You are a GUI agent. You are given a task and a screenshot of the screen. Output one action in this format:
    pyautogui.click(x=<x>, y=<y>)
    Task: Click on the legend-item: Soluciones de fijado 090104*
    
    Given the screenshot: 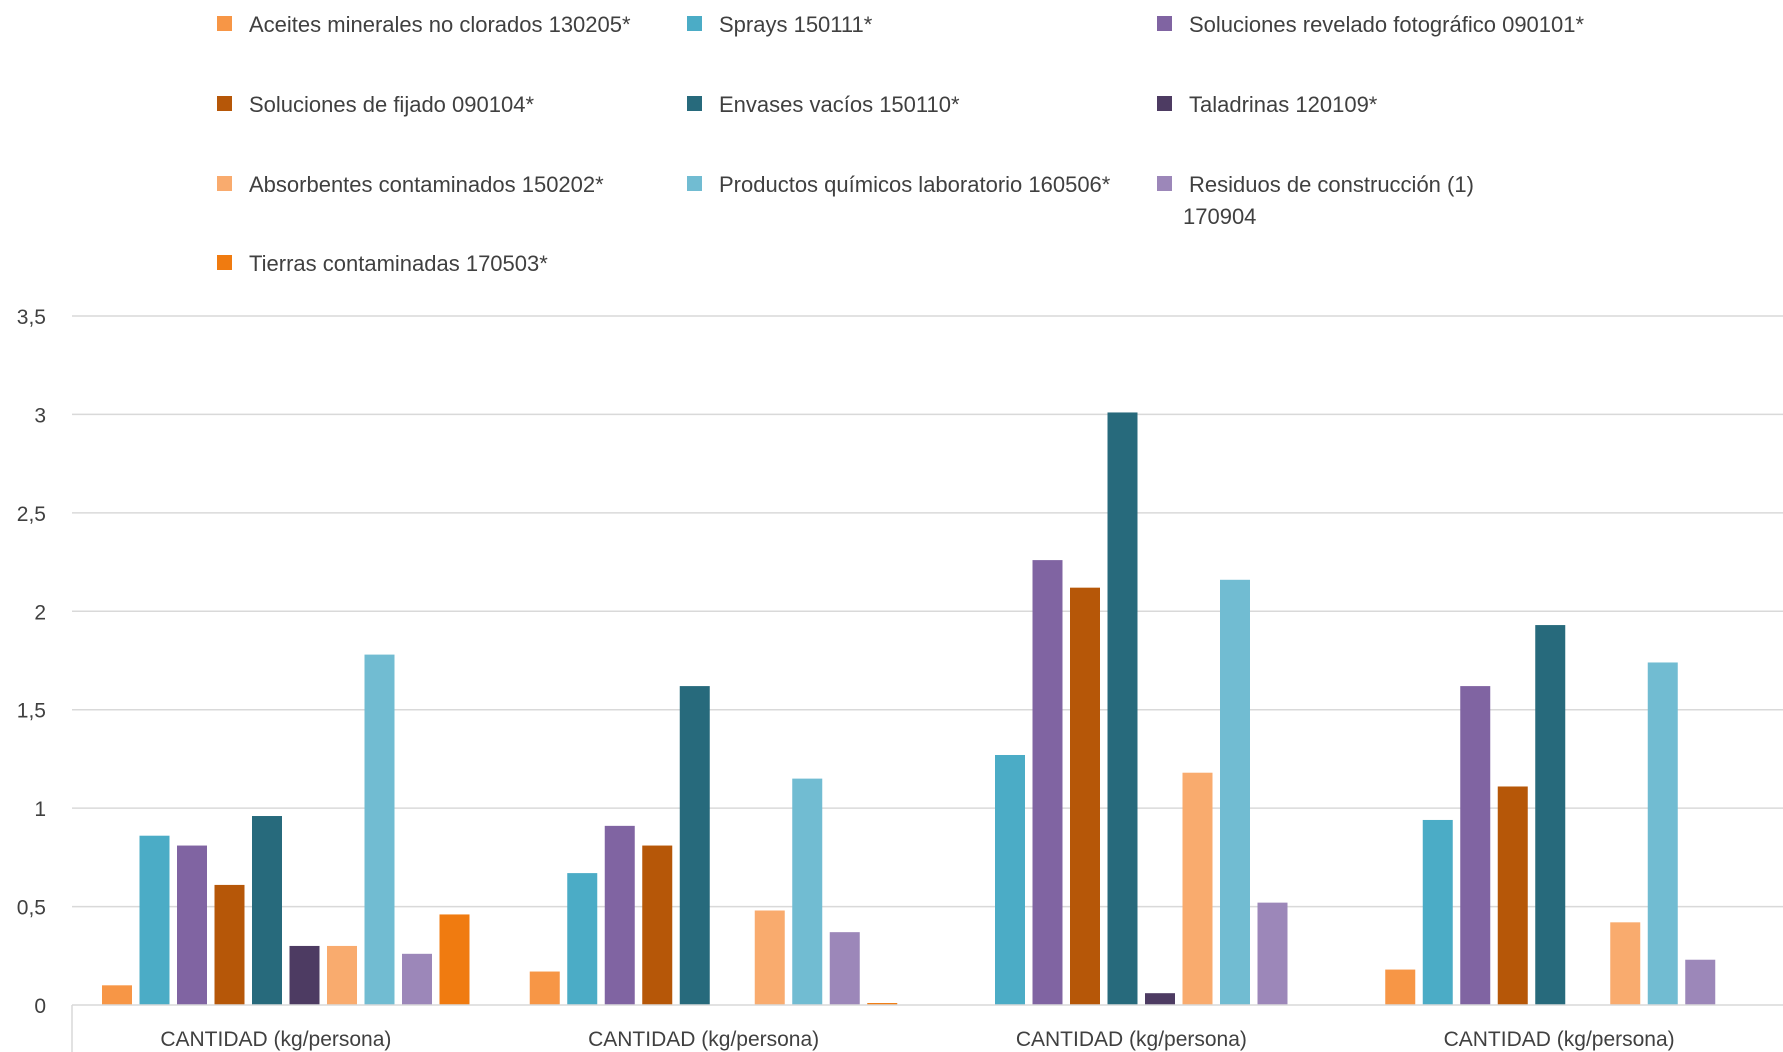 What is the action you would take?
    pyautogui.click(x=375, y=104)
    